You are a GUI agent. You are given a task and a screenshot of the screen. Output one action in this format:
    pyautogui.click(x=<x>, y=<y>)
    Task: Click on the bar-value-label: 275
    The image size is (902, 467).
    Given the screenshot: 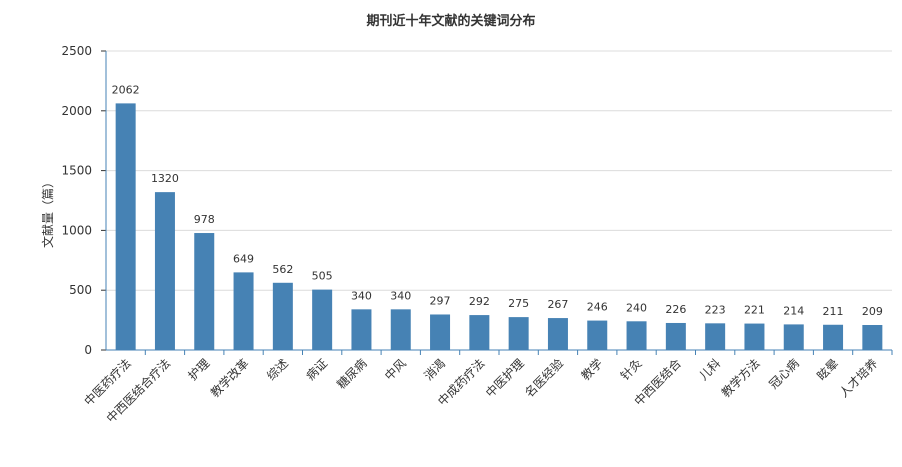 What is the action you would take?
    pyautogui.click(x=518, y=303)
    